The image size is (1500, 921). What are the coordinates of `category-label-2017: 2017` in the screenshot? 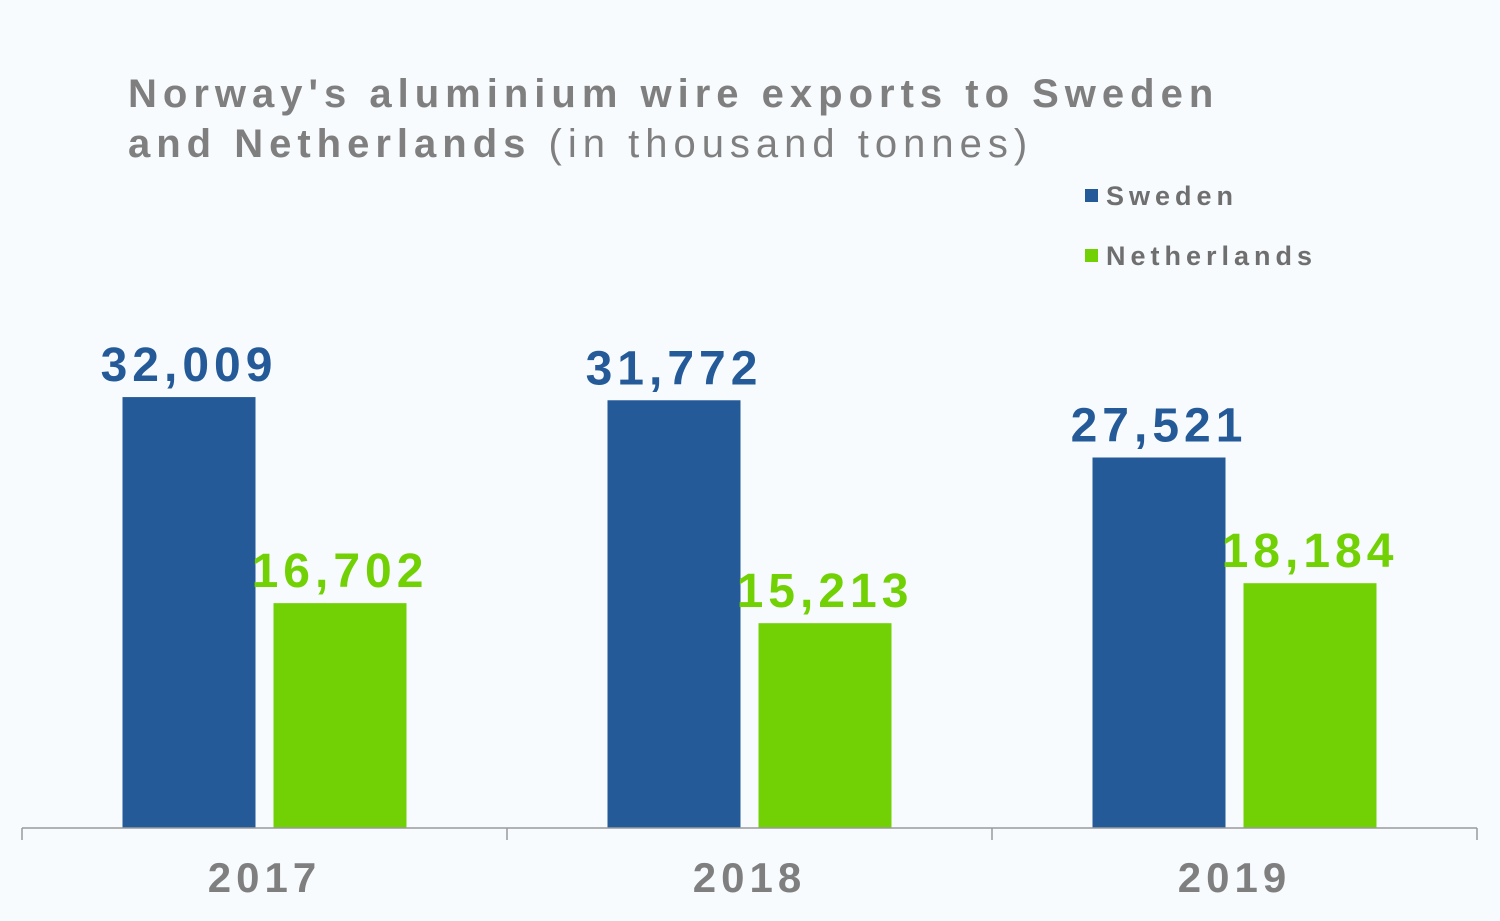 It's located at (264, 877).